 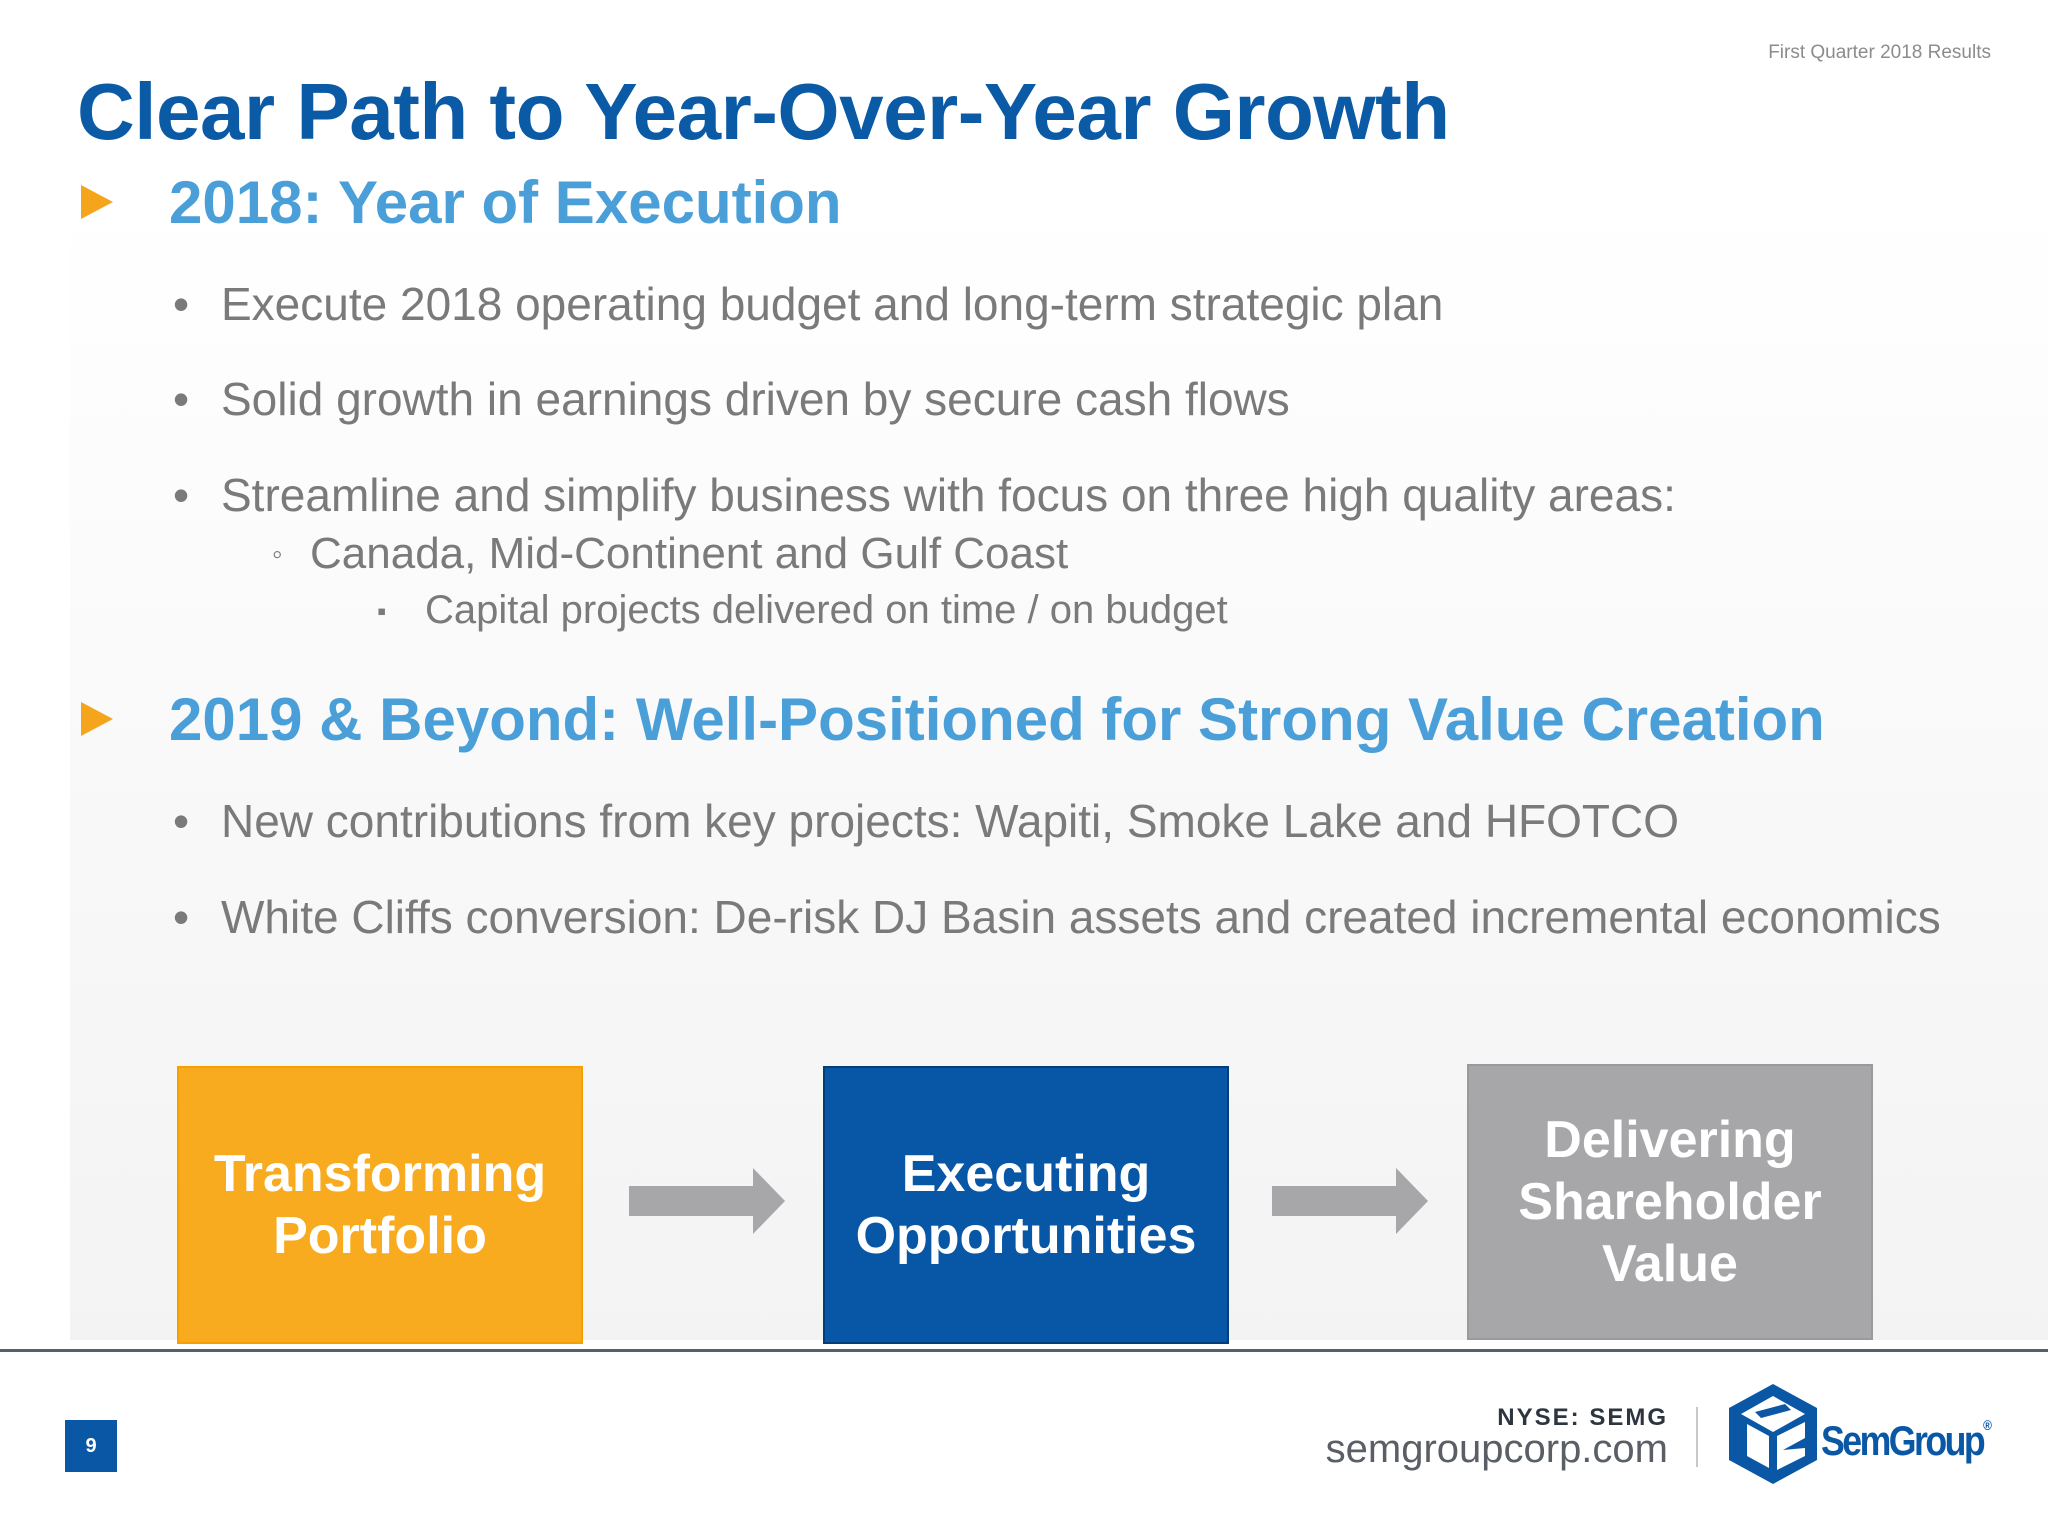 I want to click on footer-divider, so click(x=1024, y=1350).